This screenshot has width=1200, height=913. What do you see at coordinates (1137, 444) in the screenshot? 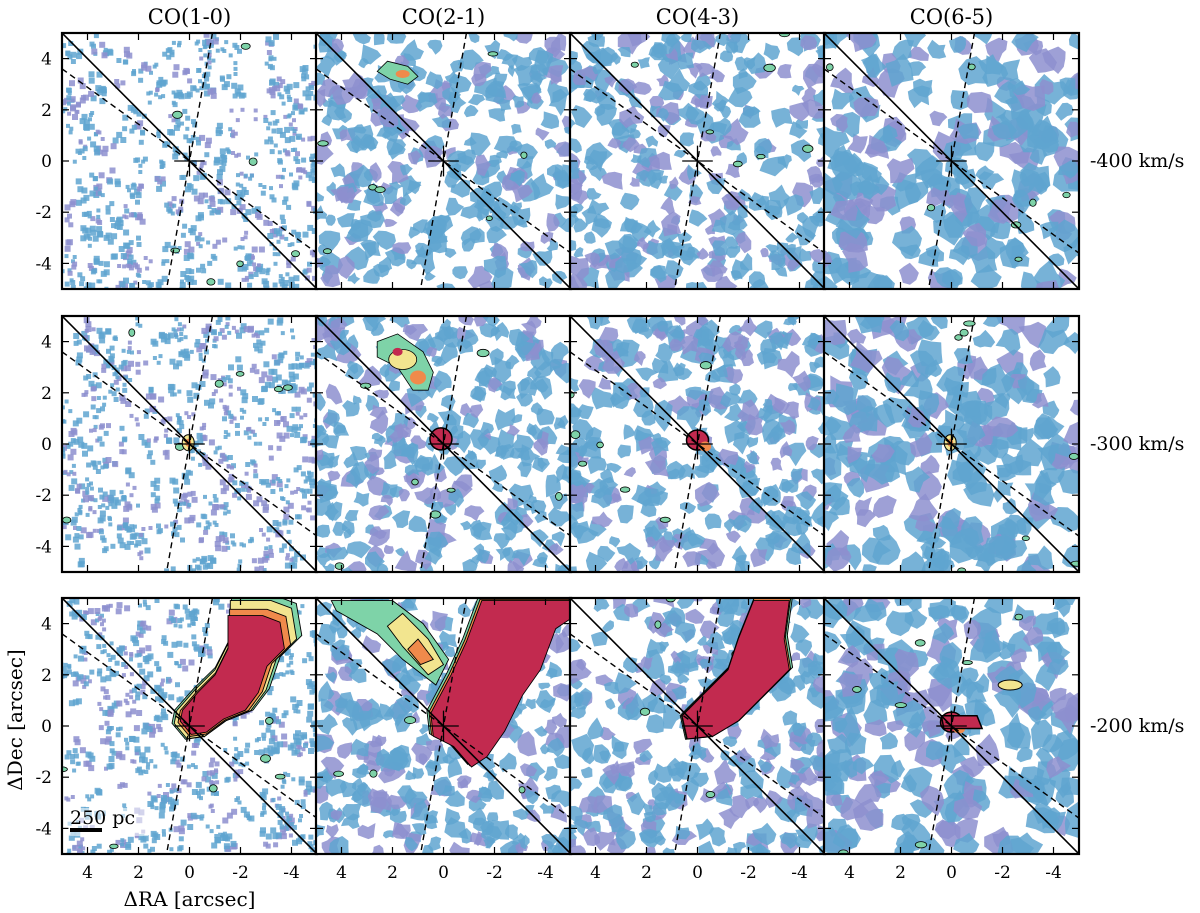
I see `row-velocity-label: -300 km/s` at bounding box center [1137, 444].